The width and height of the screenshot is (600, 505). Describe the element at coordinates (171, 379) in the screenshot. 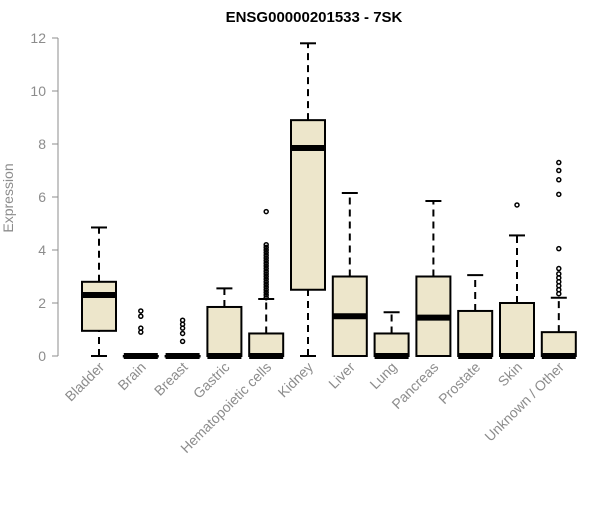

I see `x-tick-label: Breast` at that location.